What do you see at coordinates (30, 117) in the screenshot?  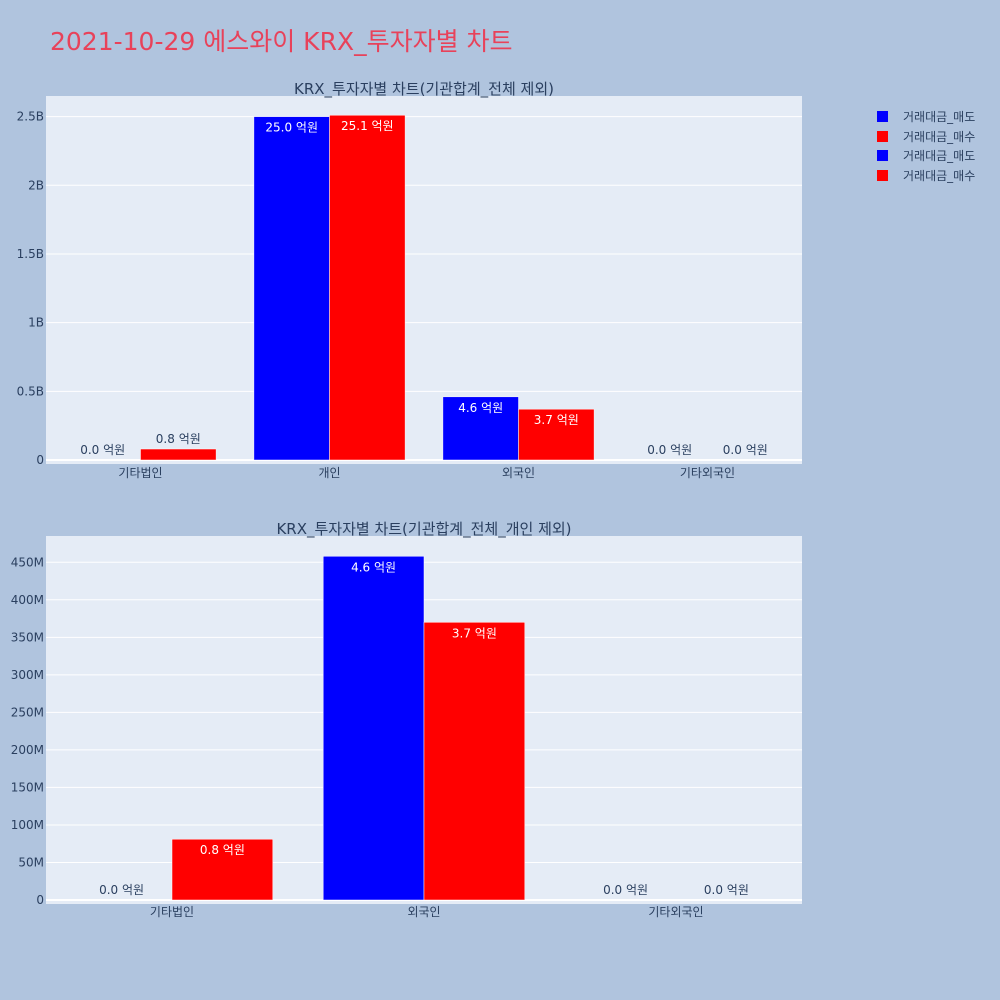 I see `y-tick-label: 2.5B` at bounding box center [30, 117].